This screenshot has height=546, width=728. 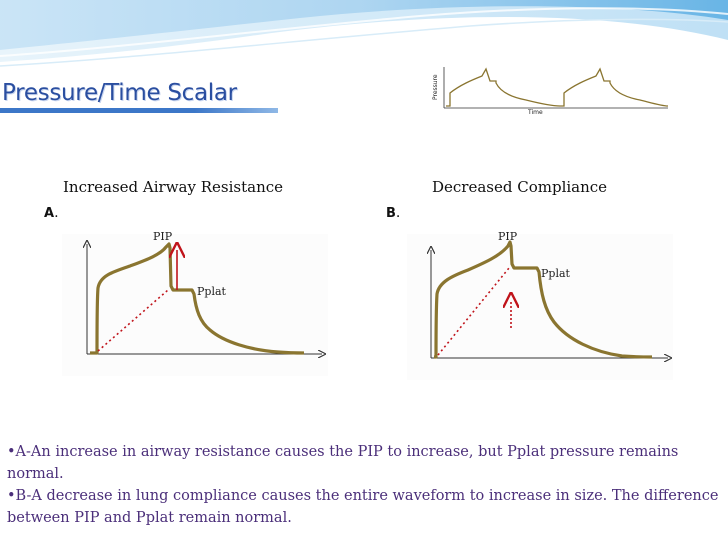 I want to click on thumbnail-waveform-frame, so click(x=552, y=89).